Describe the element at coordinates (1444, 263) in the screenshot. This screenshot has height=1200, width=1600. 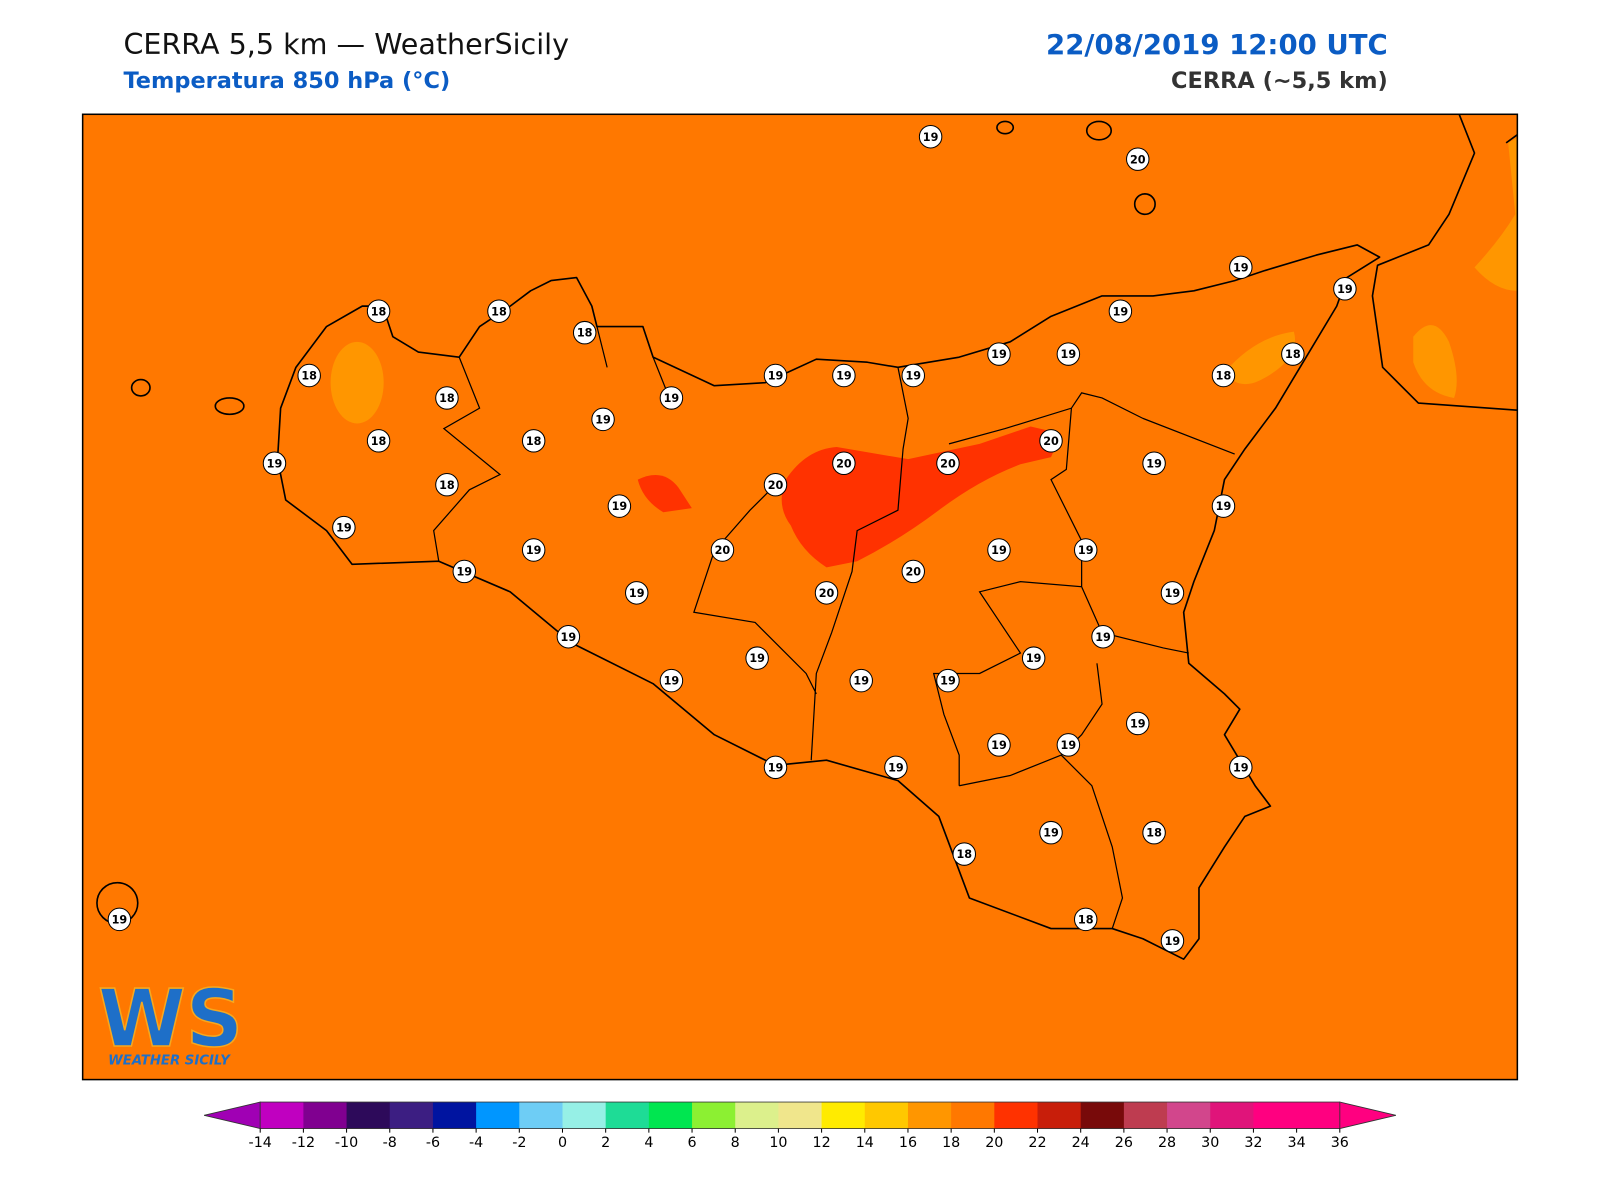
I see `calabria-coast` at that location.